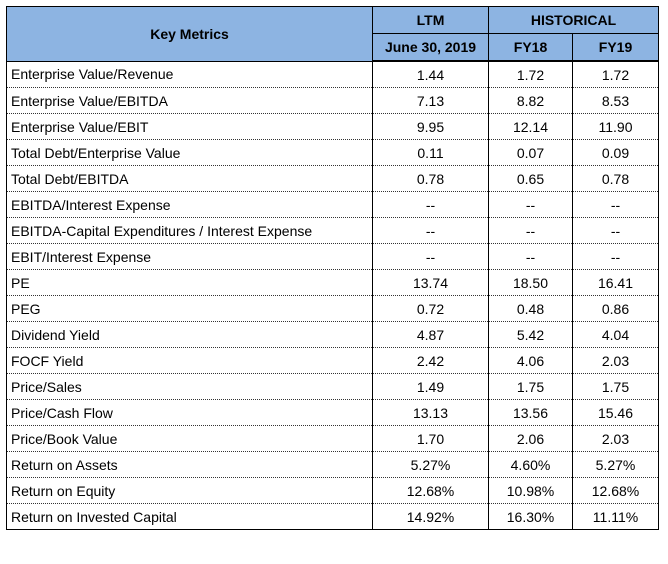  What do you see at coordinates (189, 360) in the screenshot?
I see `metric-label: FOCF Yield` at bounding box center [189, 360].